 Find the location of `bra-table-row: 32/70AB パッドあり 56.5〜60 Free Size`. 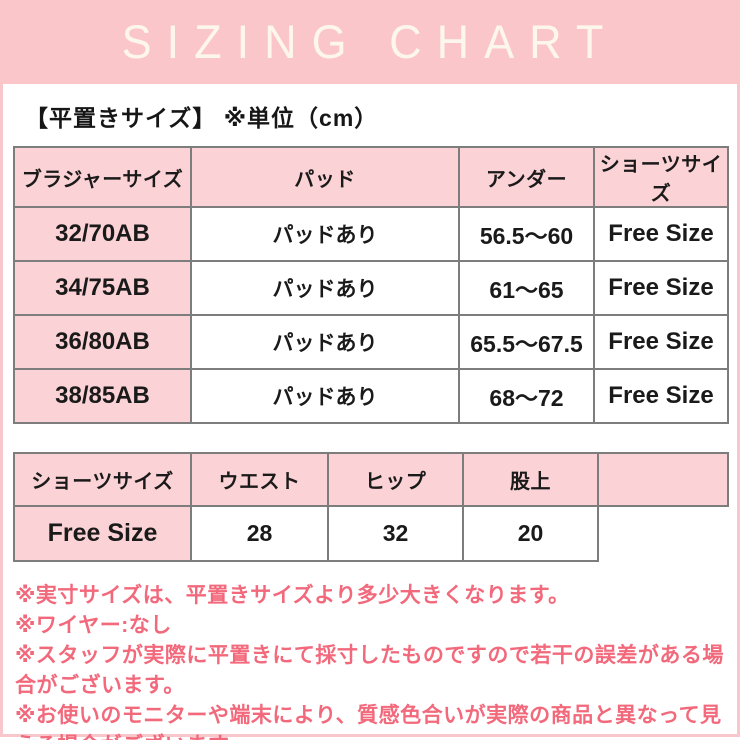

bra-table-row: 32/70AB パッドあり 56.5〜60 Free Size is located at coordinates (371, 234).